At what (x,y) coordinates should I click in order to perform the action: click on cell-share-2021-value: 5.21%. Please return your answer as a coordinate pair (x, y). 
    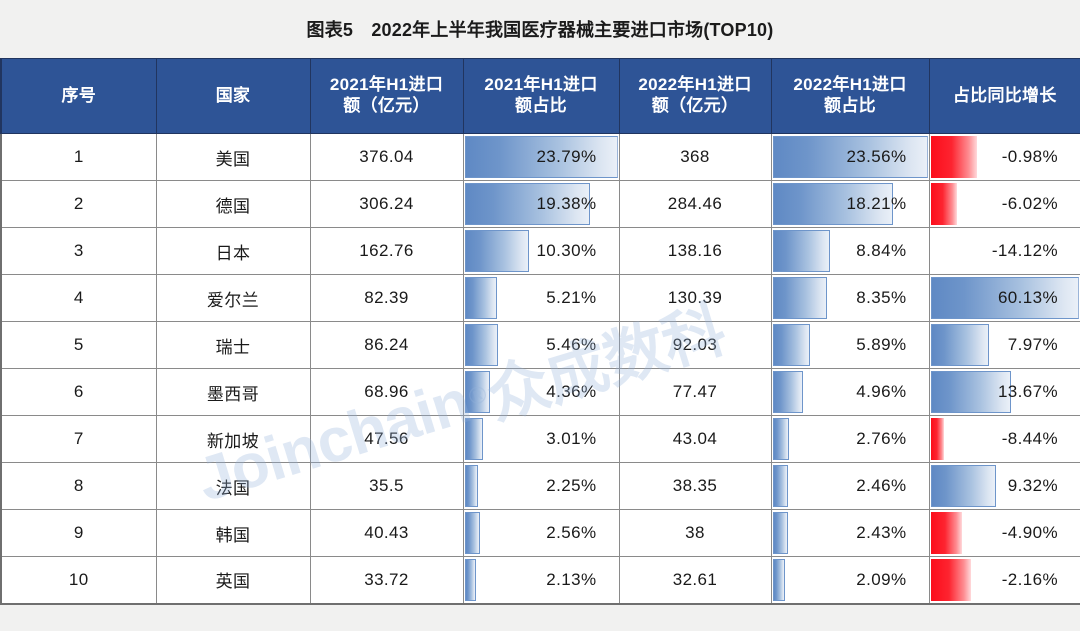
    Looking at the image, I should click on (571, 297).